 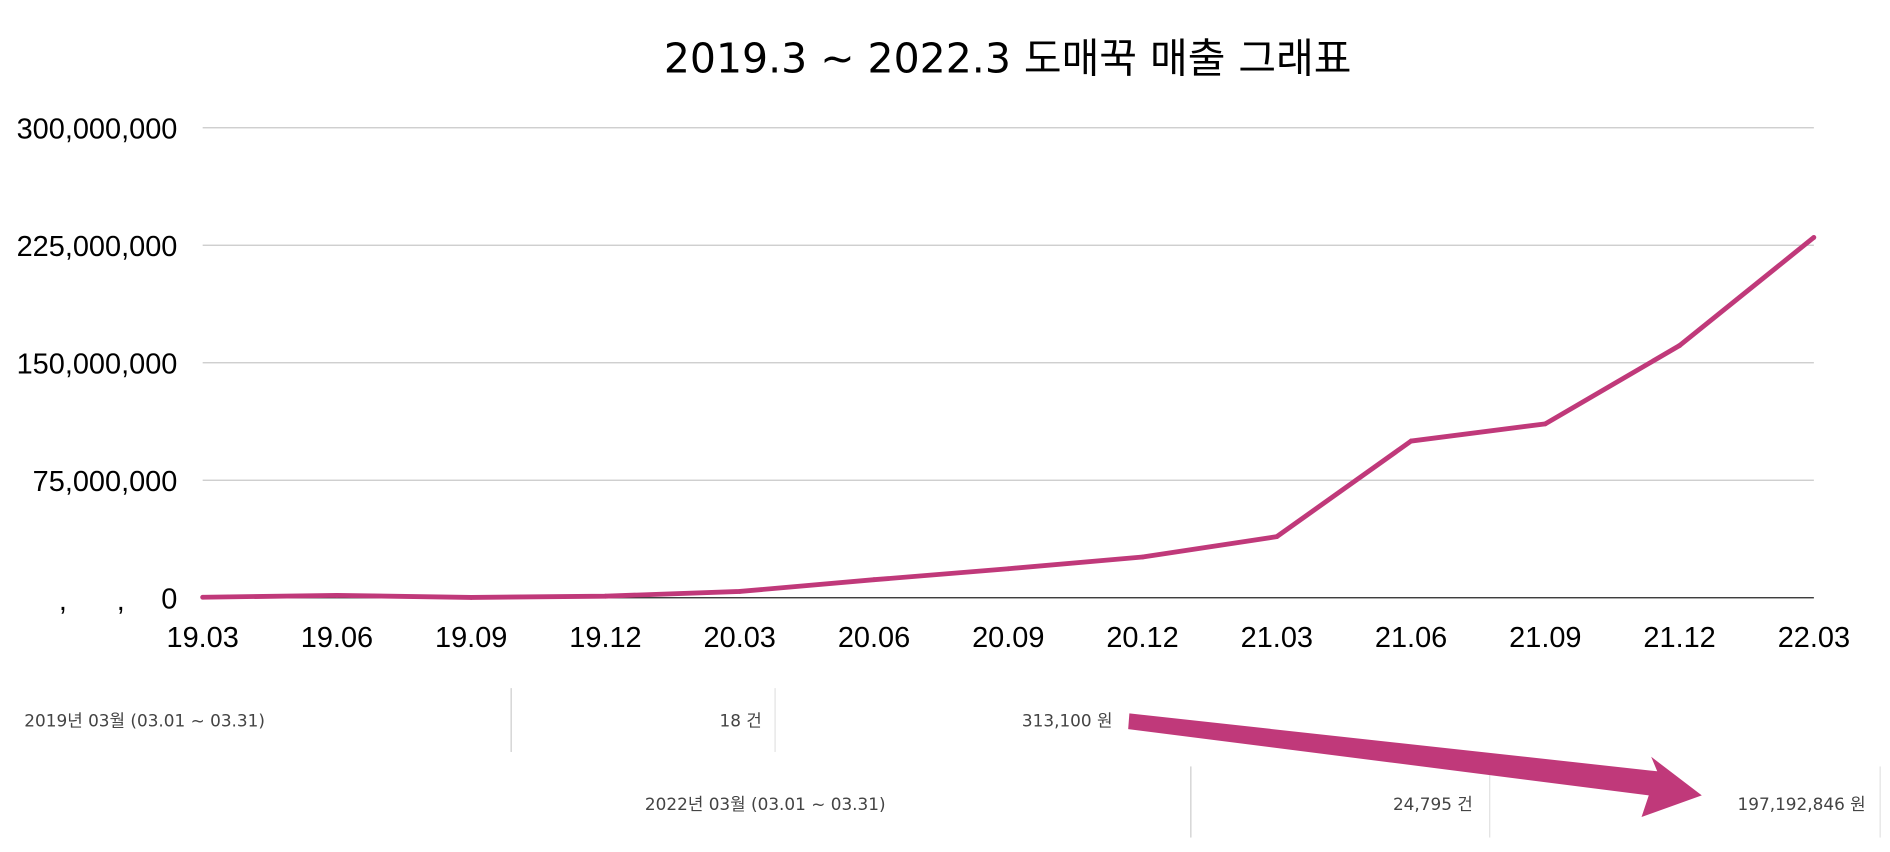 I want to click on x-tick-label: 20.06, so click(x=874, y=638).